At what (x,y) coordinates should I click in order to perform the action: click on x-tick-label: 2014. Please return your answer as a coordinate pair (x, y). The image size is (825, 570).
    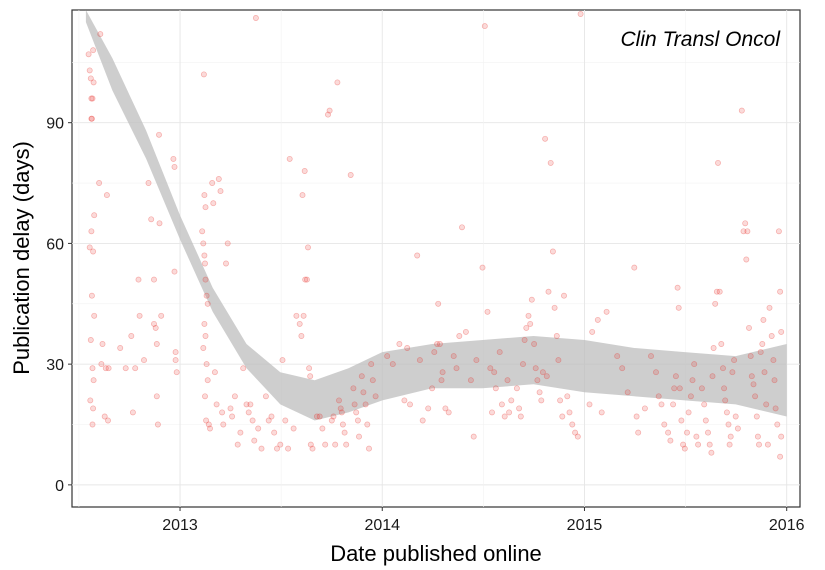
    Looking at the image, I should click on (382, 525).